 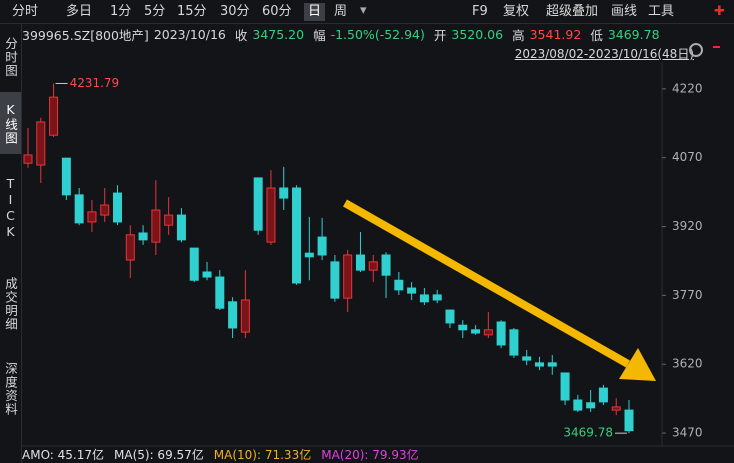 I want to click on date-range: 2023/08/02-2023/10/16(48日), so click(x=604, y=54).